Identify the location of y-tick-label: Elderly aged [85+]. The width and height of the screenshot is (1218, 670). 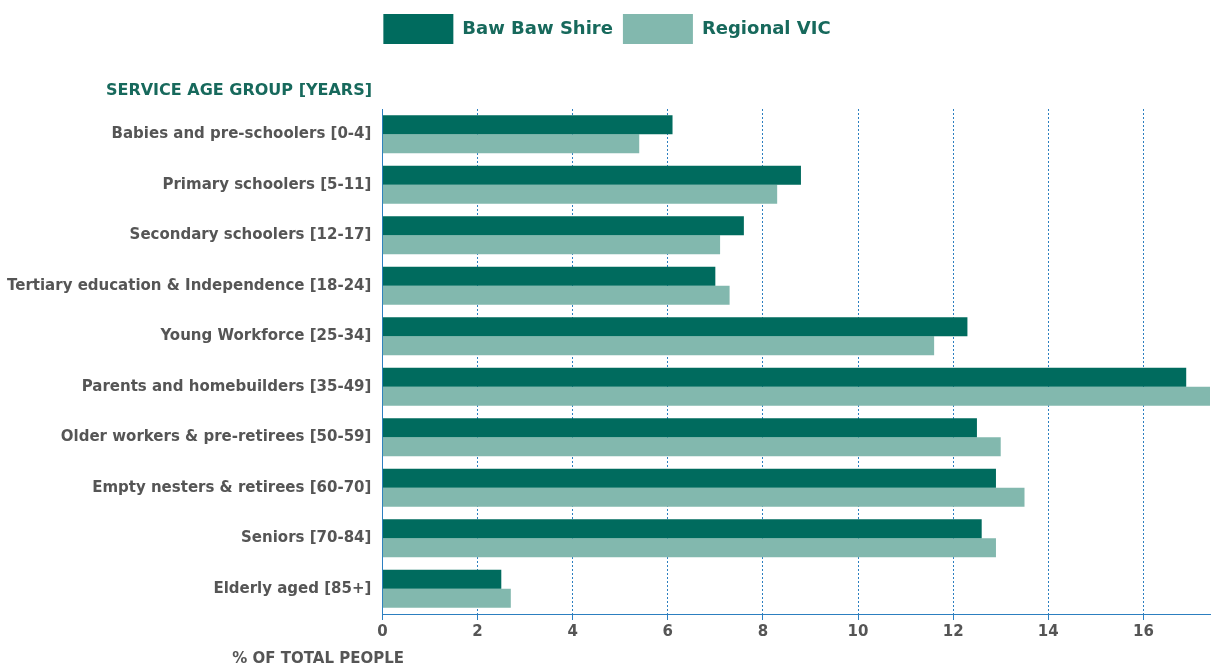
(292, 587).